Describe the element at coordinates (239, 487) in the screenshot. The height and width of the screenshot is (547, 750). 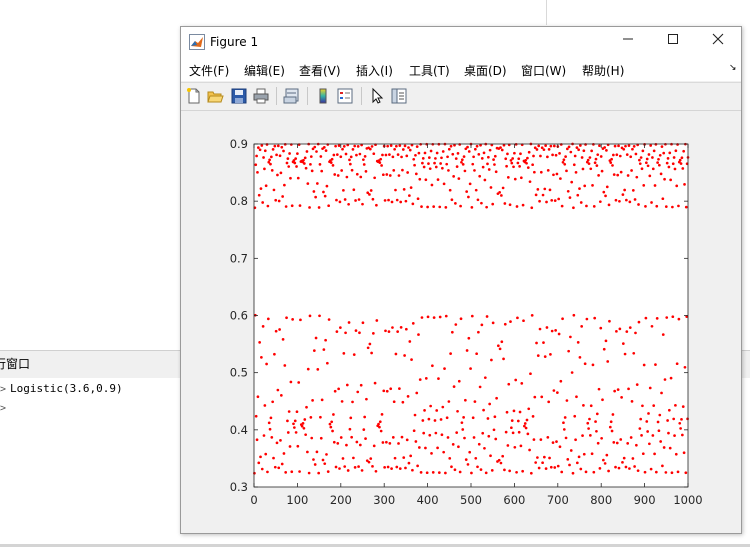
I see `y-tick-label: 0.3` at that location.